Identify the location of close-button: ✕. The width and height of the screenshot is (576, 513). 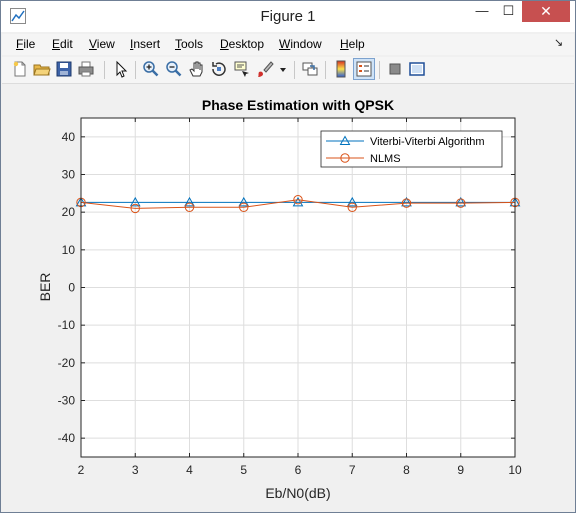
(546, 11).